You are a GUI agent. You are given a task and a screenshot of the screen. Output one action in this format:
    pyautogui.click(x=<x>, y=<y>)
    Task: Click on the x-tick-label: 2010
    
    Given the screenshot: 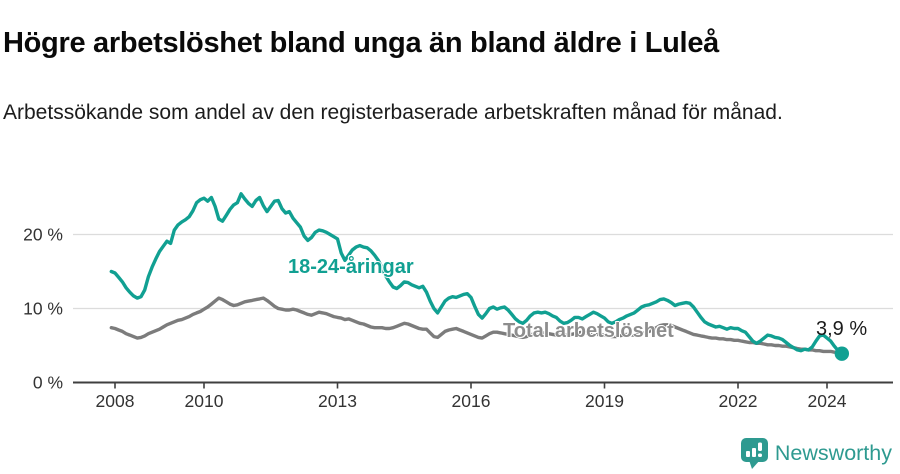 What is the action you would take?
    pyautogui.click(x=204, y=401)
    